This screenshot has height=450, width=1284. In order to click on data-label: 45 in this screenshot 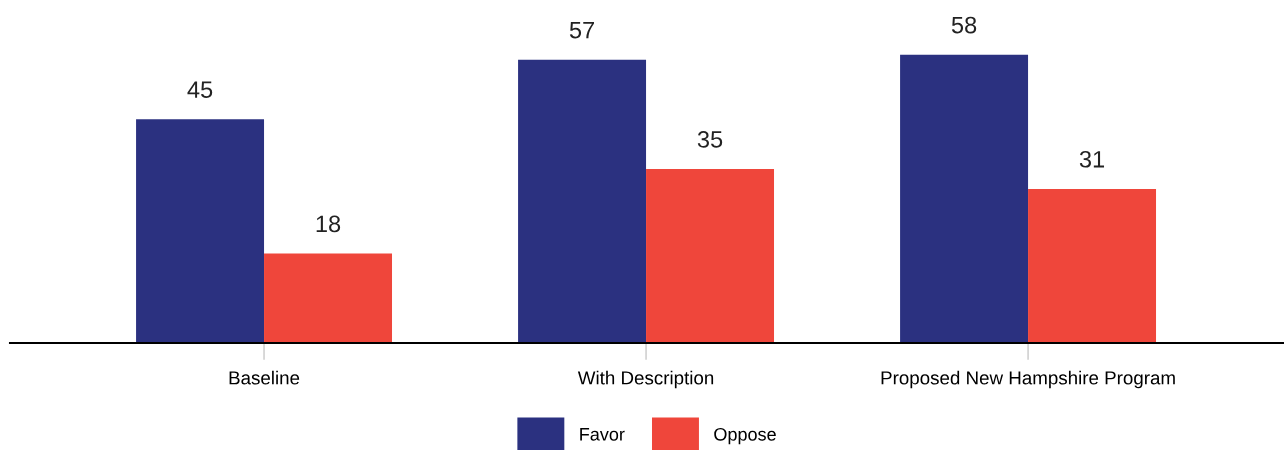, I will do `click(200, 90)`.